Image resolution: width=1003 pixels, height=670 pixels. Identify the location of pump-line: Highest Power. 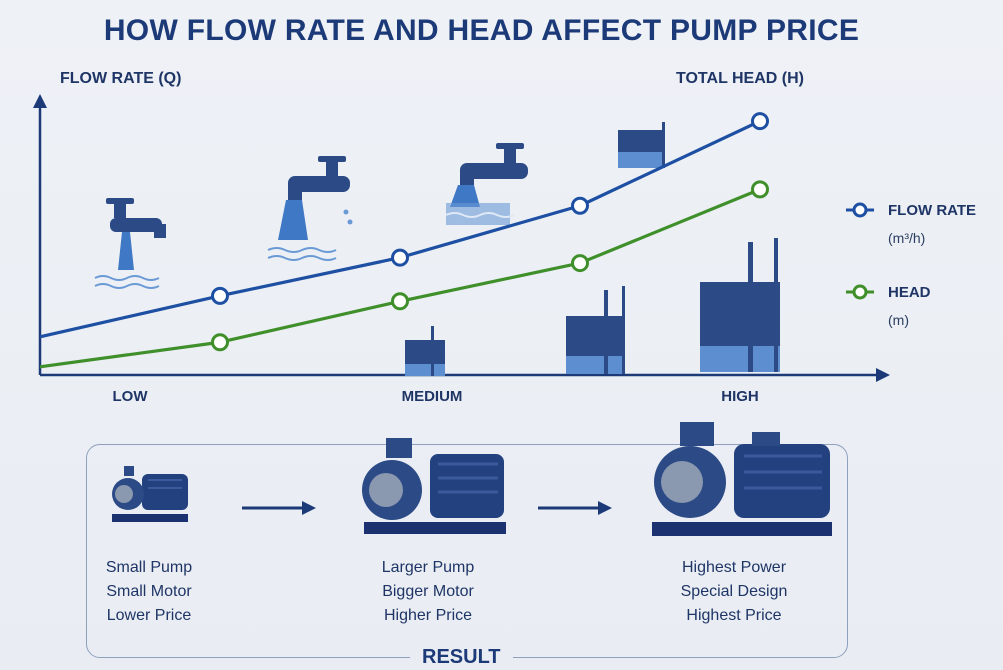
(734, 567).